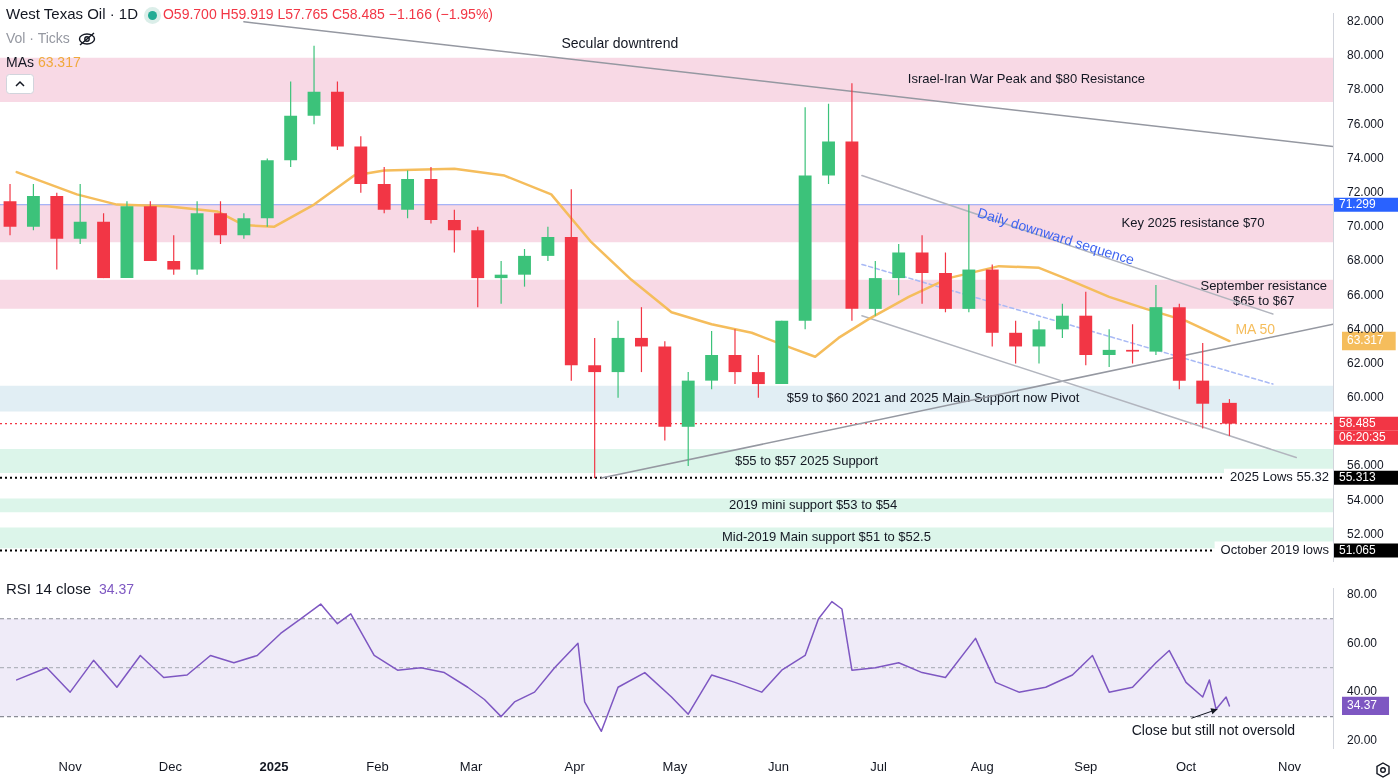  What do you see at coordinates (1213, 730) in the screenshot?
I see `annotation: Close but still not oversold` at bounding box center [1213, 730].